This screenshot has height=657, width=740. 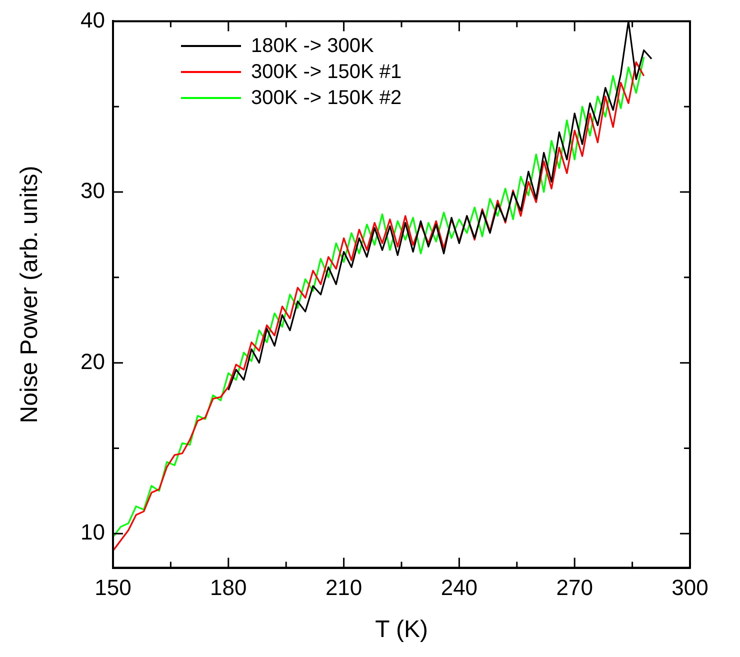 What do you see at coordinates (574, 587) in the screenshot?
I see `x-tick-label: 270` at bounding box center [574, 587].